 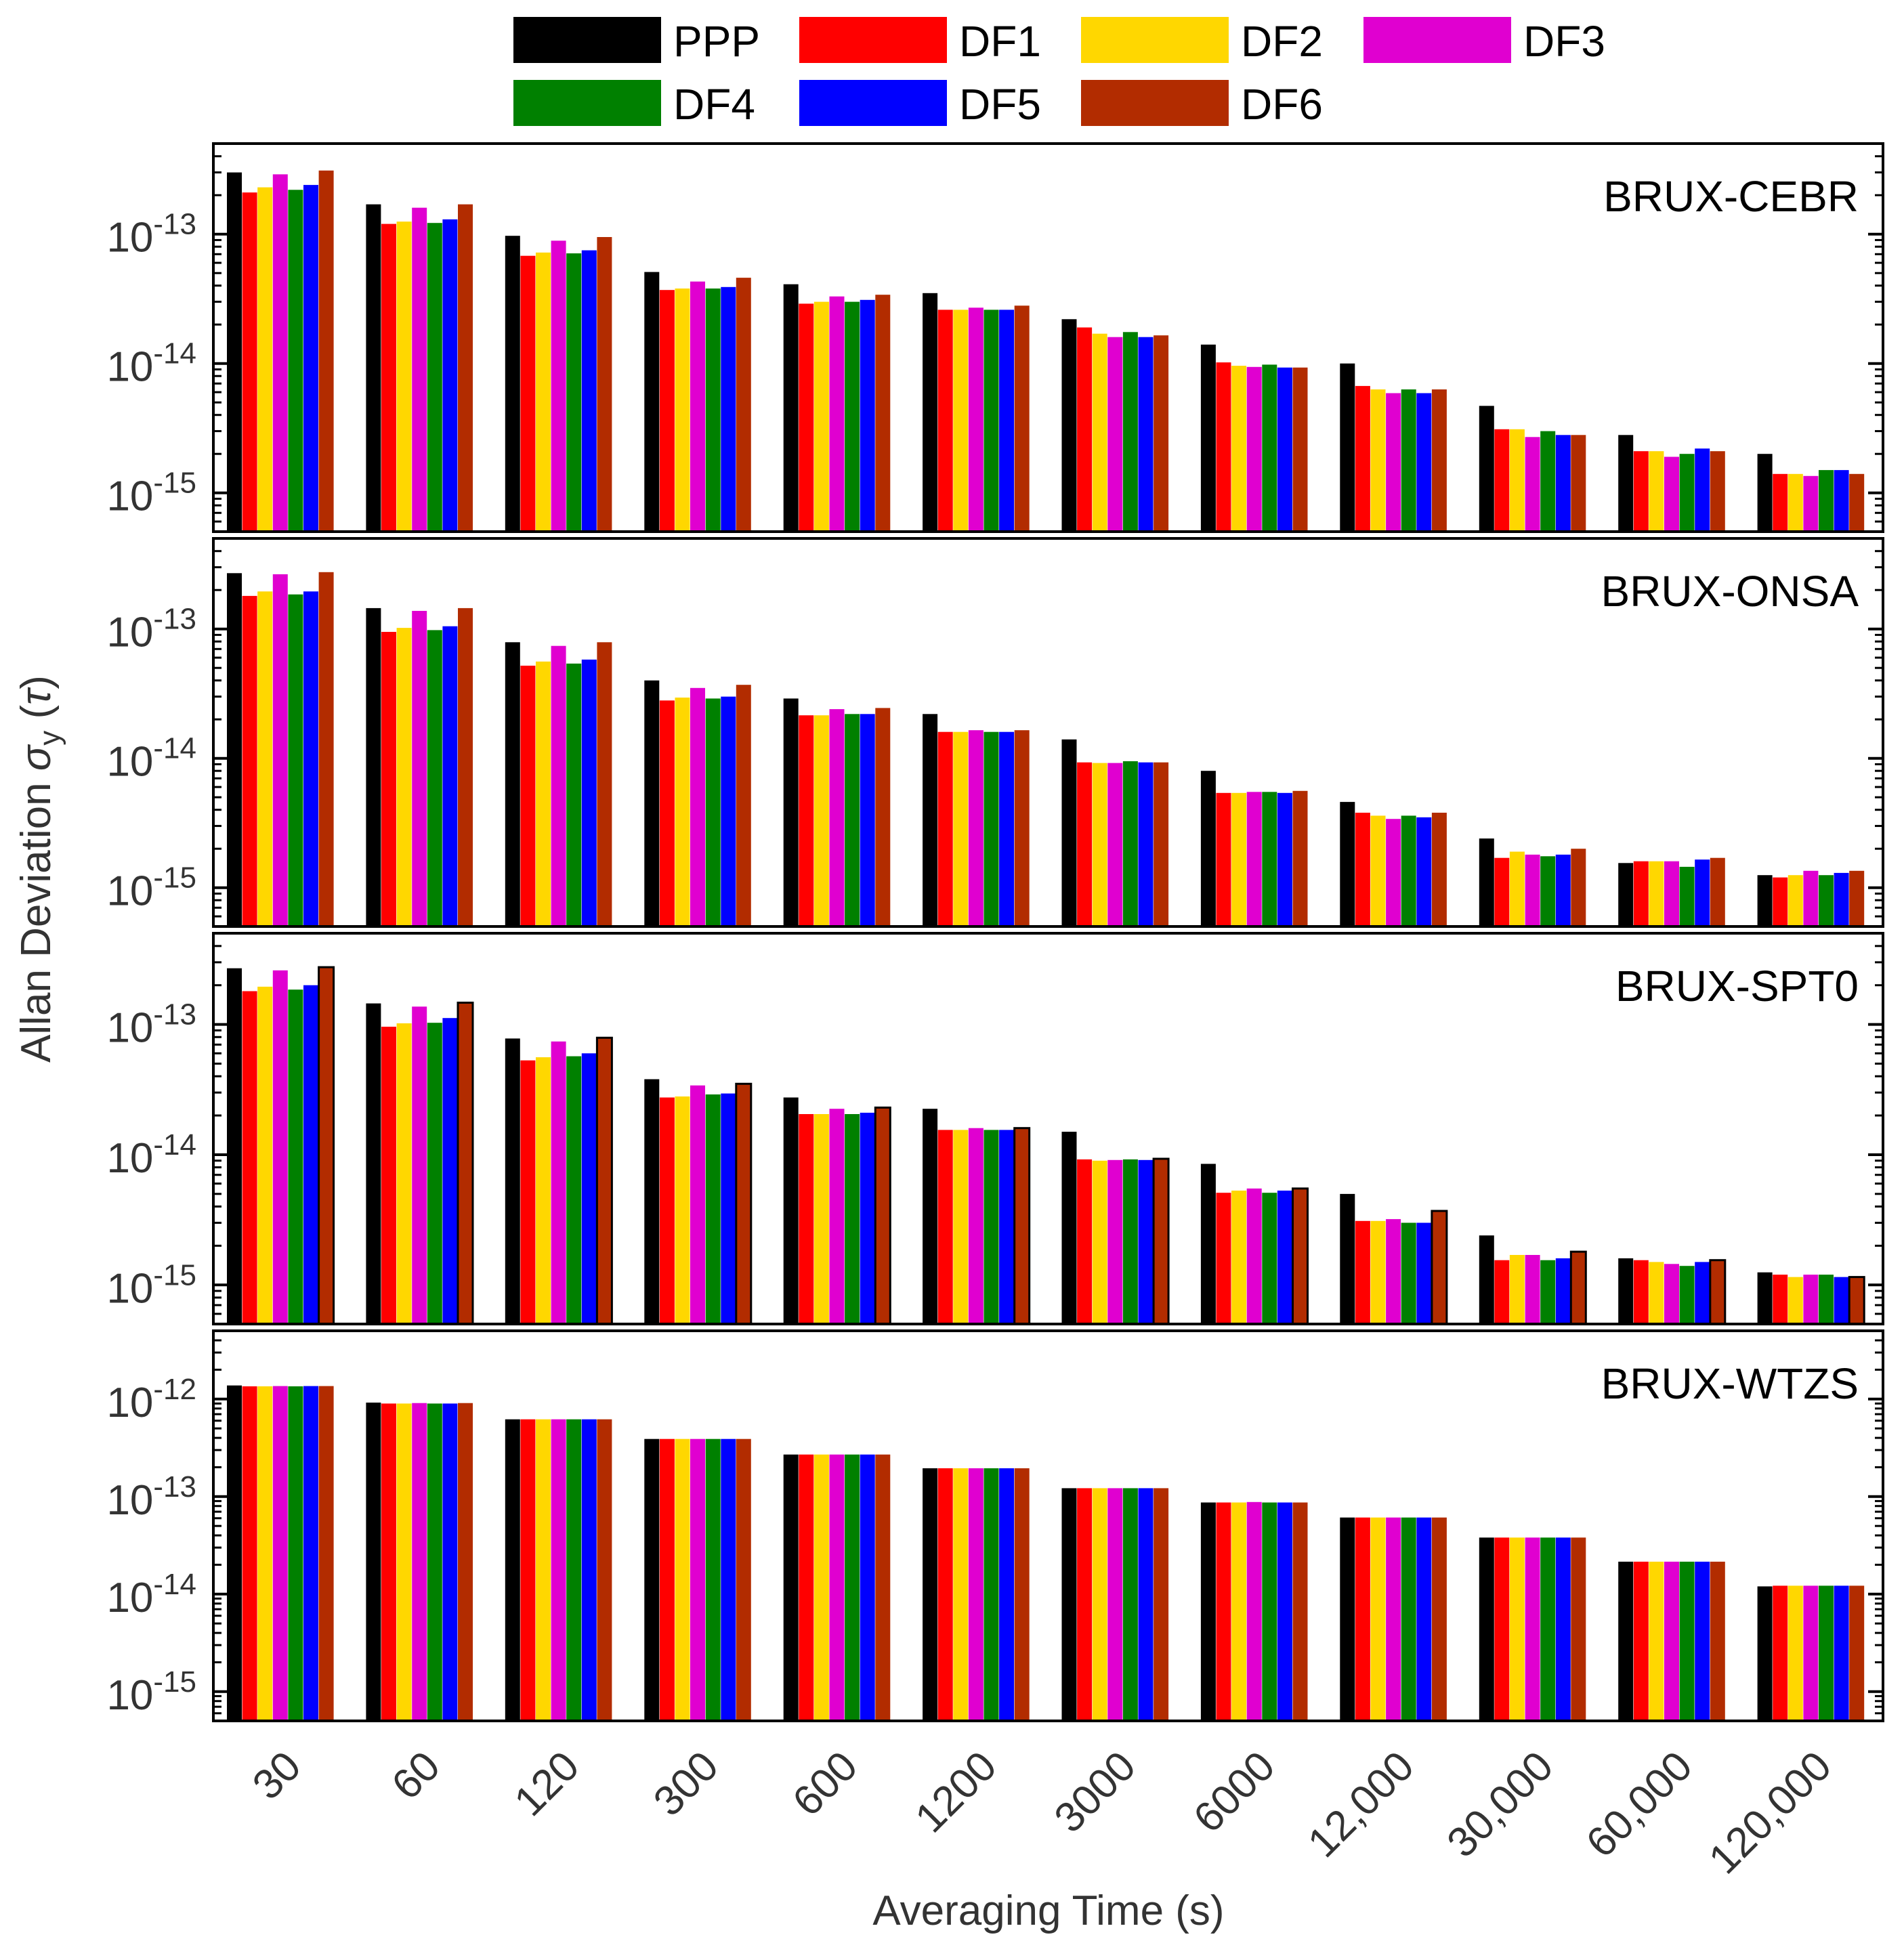 I want to click on legend-swatch-df2, so click(x=1155, y=40).